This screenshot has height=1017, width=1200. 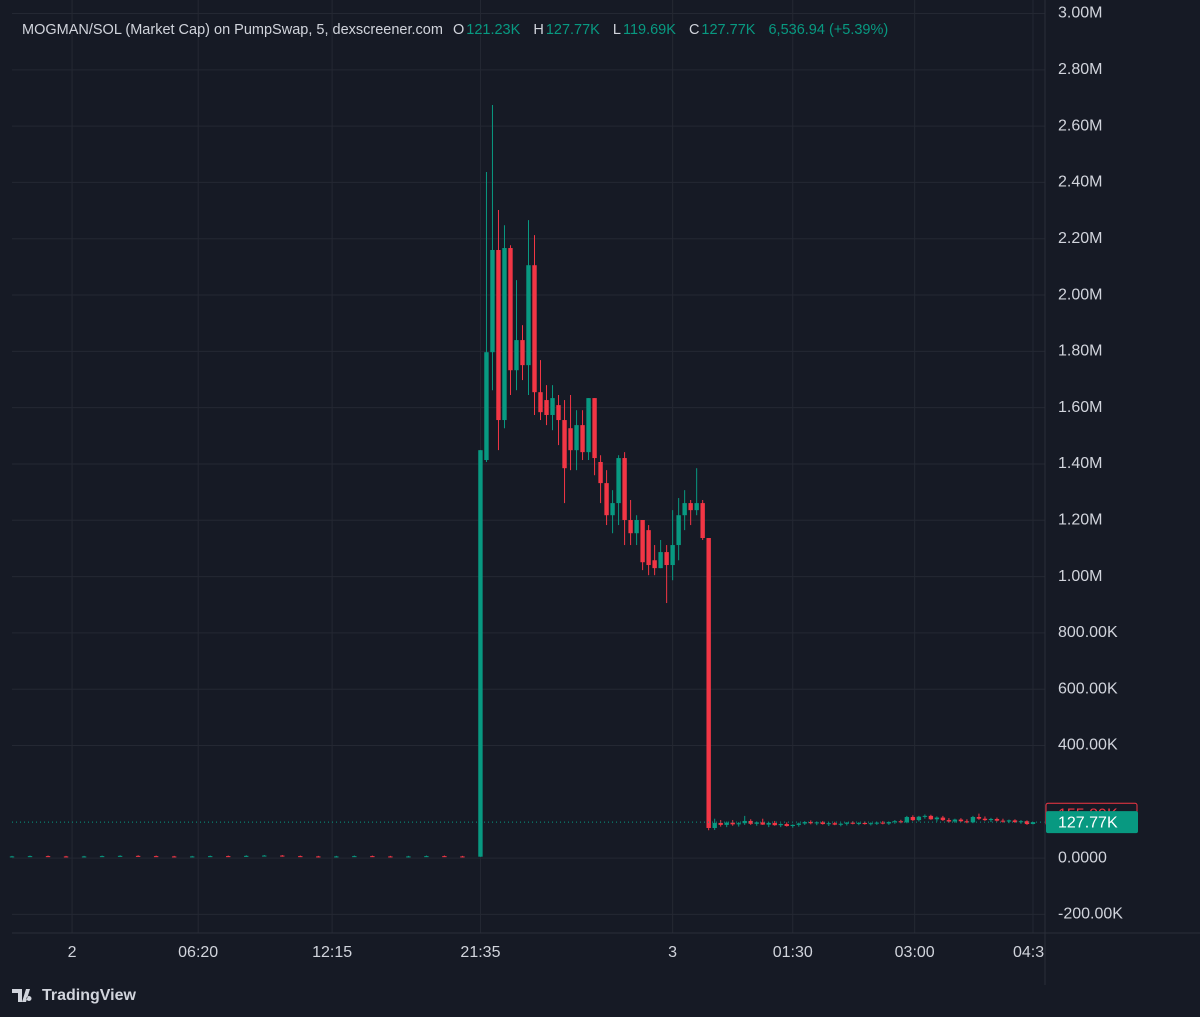 What do you see at coordinates (493, 30) in the screenshot?
I see `legend-value: 121.23K` at bounding box center [493, 30].